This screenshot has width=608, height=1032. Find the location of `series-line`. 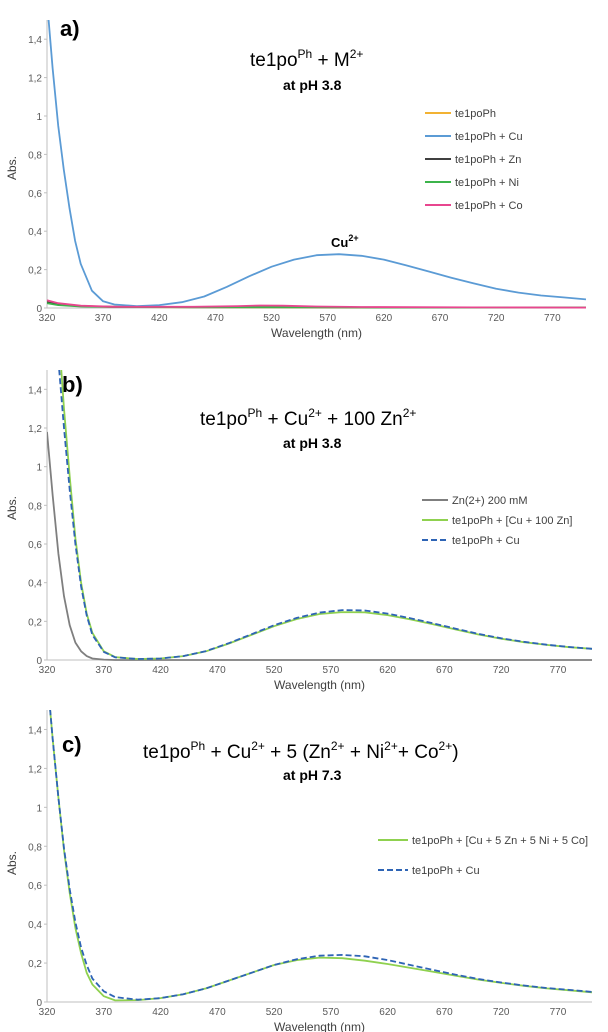

series-line is located at coordinates (316, 304).